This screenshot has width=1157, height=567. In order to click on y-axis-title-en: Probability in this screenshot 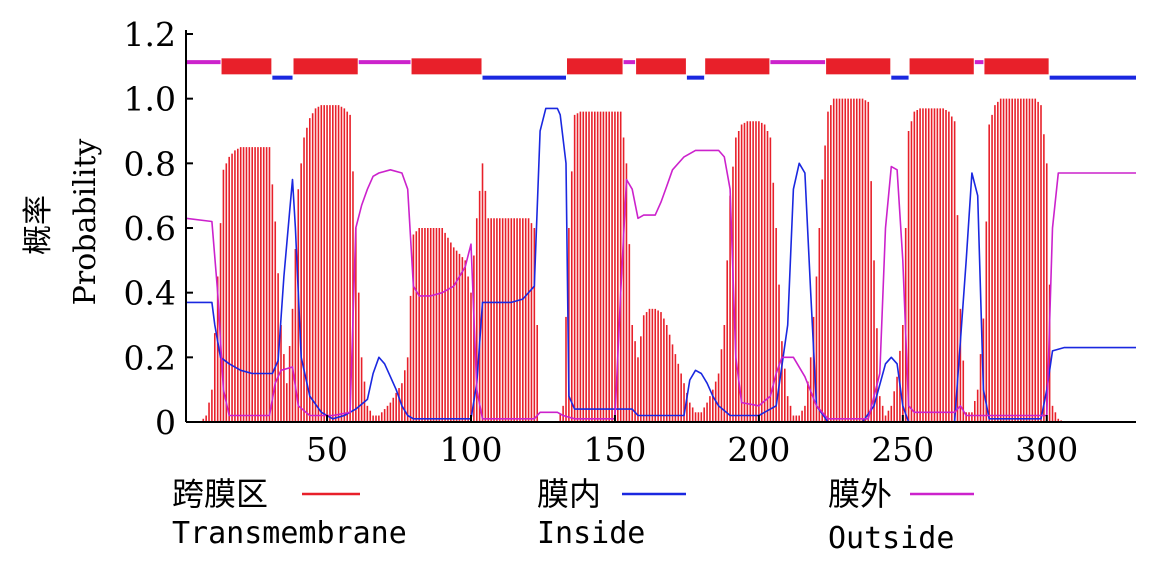, I will do `click(85, 222)`.